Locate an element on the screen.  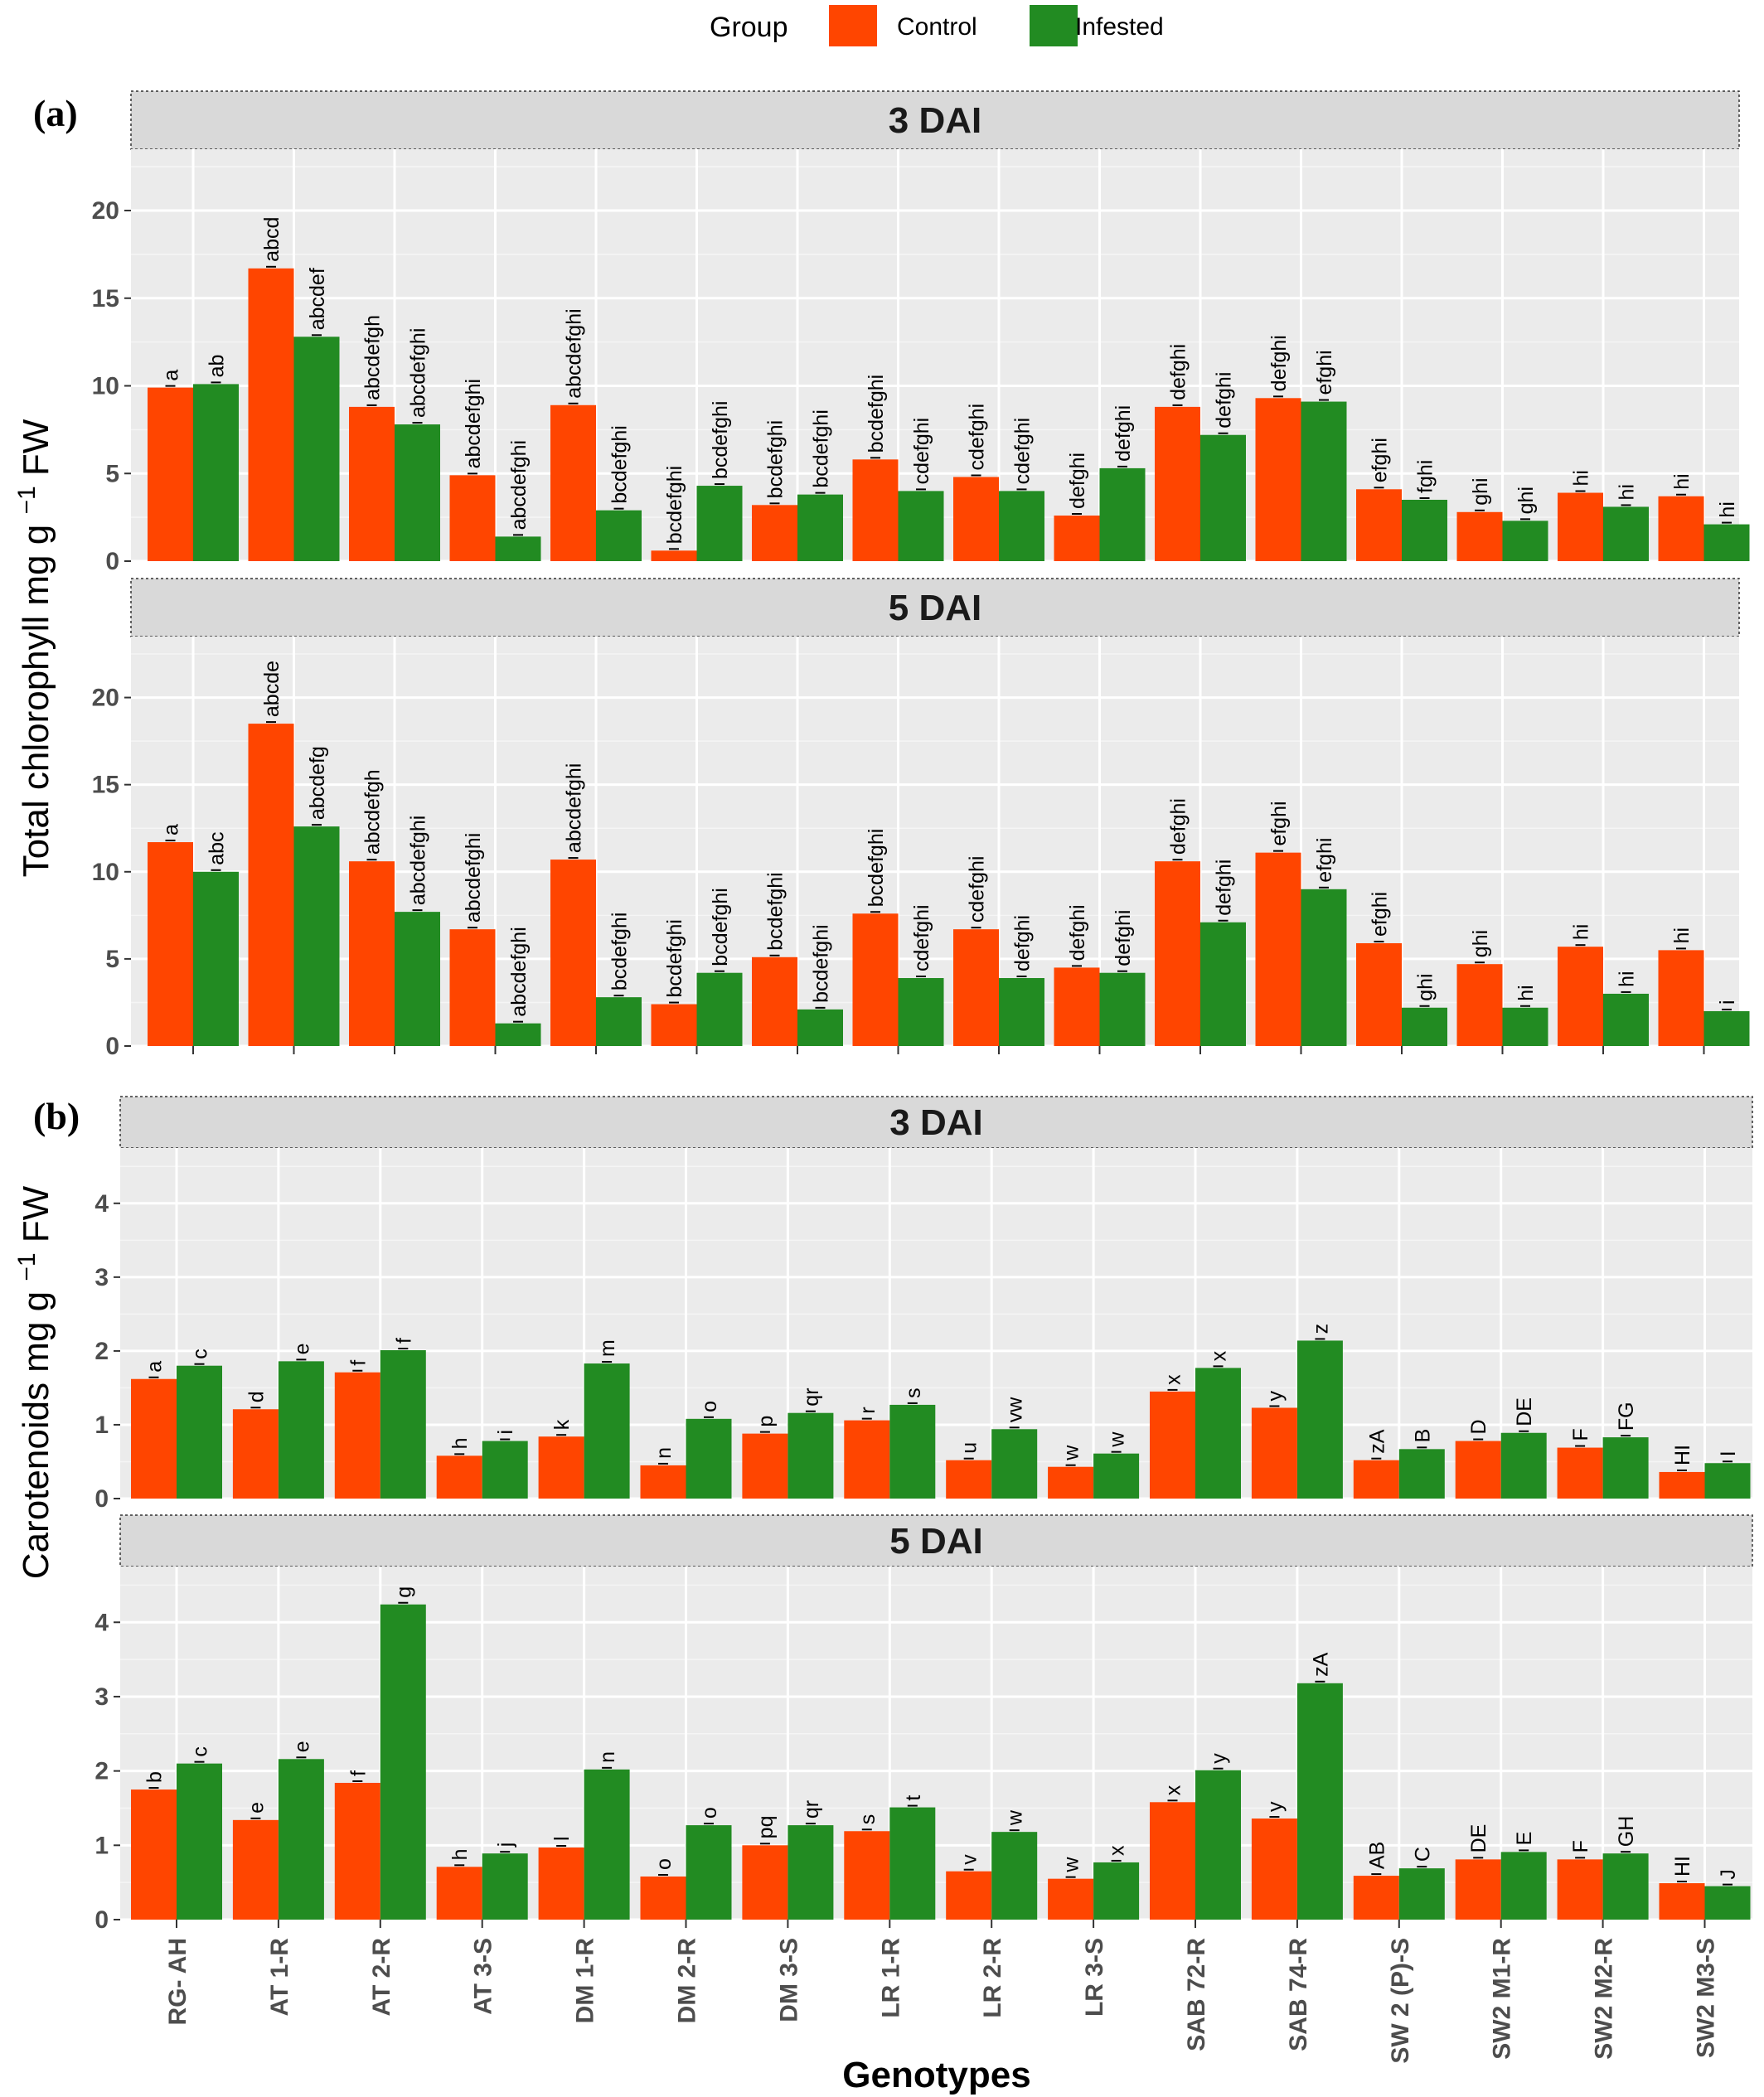
y-tick-label: 10 is located at coordinates (105, 386).